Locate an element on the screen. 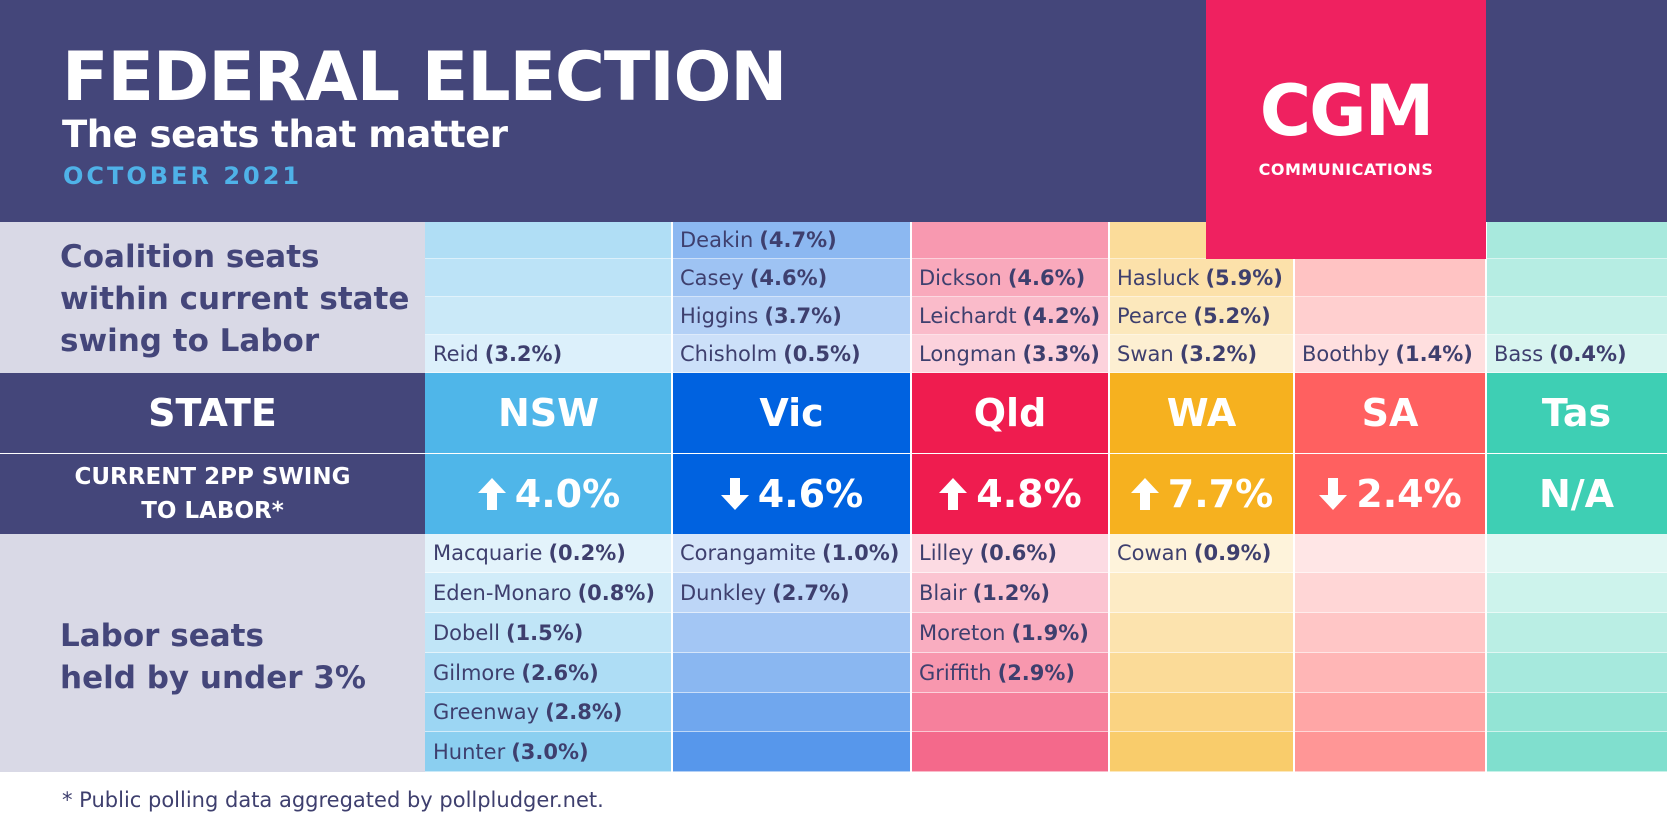  swing-value-cell: 4.0% is located at coordinates (548, 494).